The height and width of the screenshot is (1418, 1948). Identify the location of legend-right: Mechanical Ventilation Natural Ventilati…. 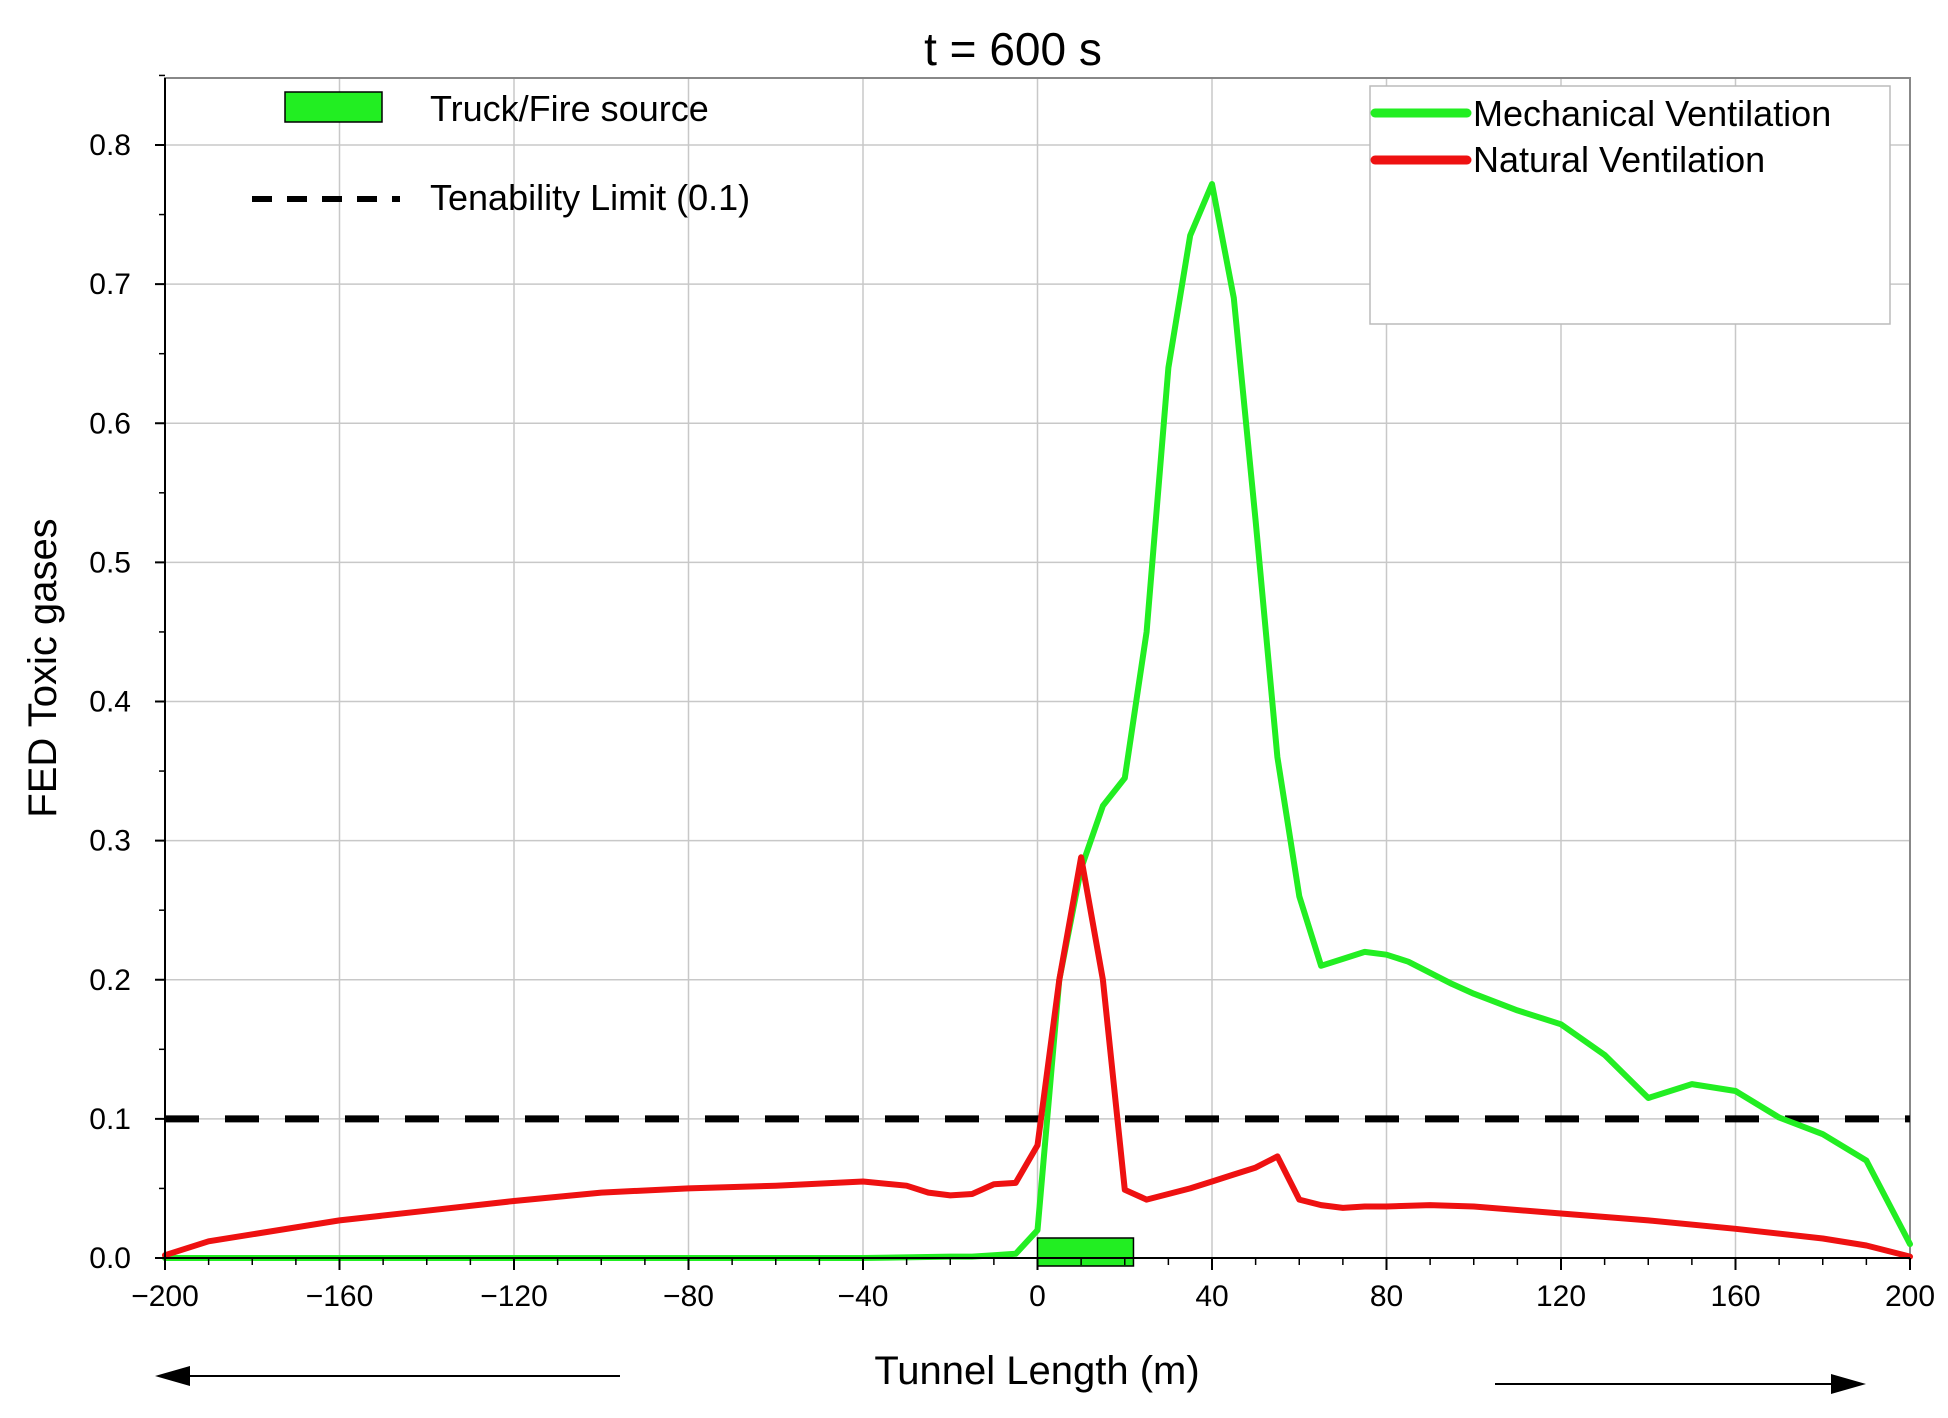
(1630, 205).